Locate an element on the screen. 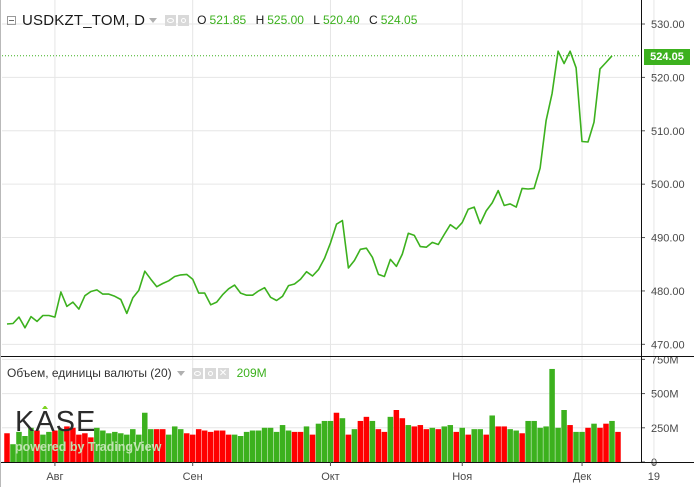  volume-legend: Объем, единицы валюты (20) ✕ 209M is located at coordinates (137, 373).